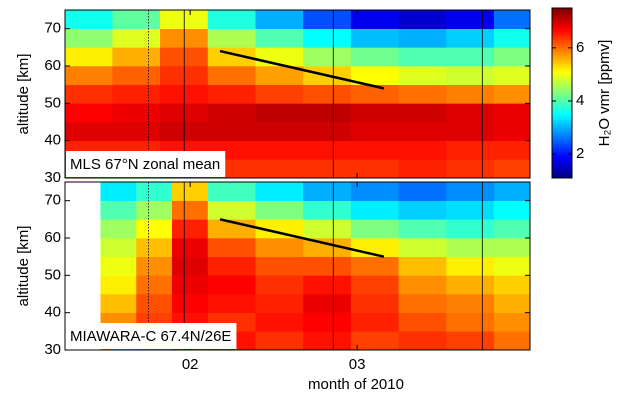  Describe the element at coordinates (151, 336) in the screenshot. I see `panel-label: MIAWARA-C 67.4N/26E` at that location.